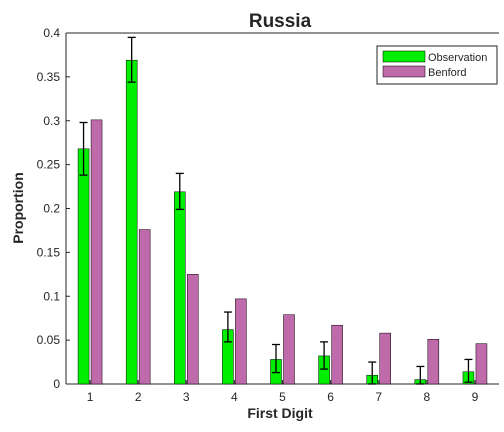  I want to click on legend-label-benford: Benford, so click(447, 73).